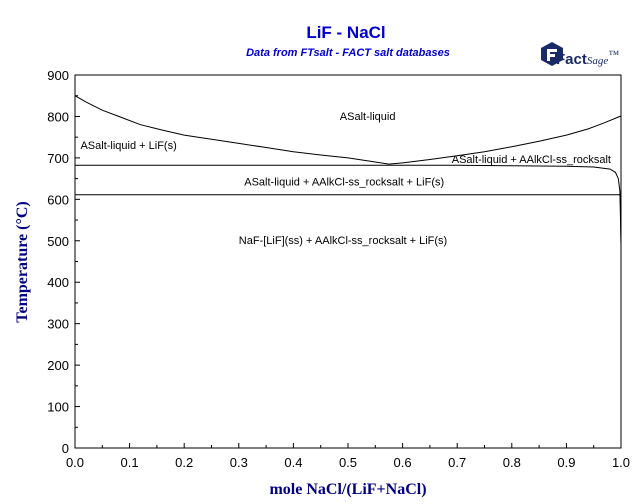  Describe the element at coordinates (130, 462) in the screenshot. I see `x-tick-label: 0.1` at that location.